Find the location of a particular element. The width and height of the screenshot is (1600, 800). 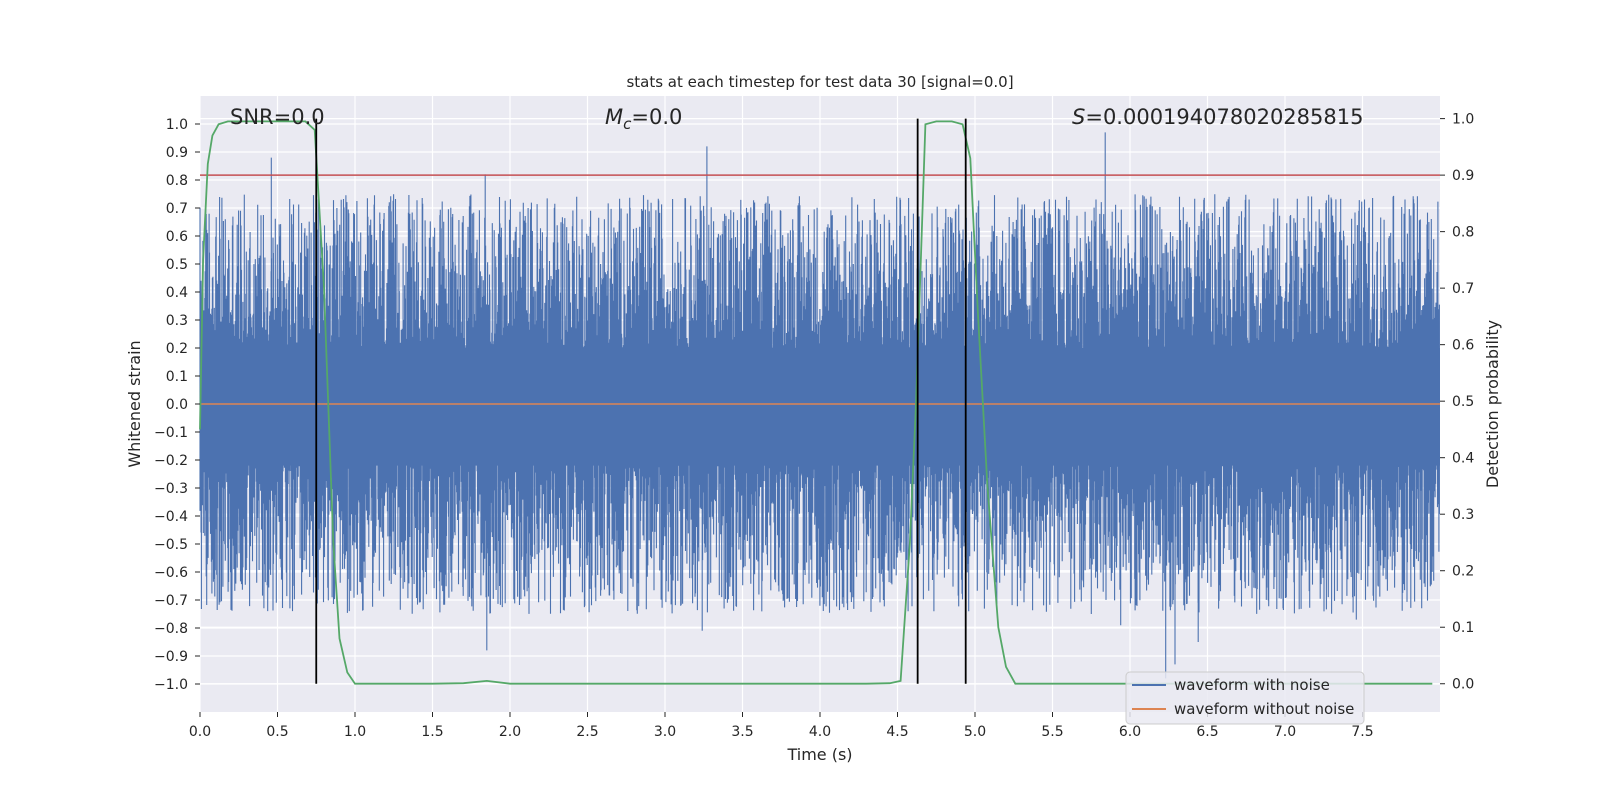

chirp-mass-subscript: c is located at coordinates (627, 124).